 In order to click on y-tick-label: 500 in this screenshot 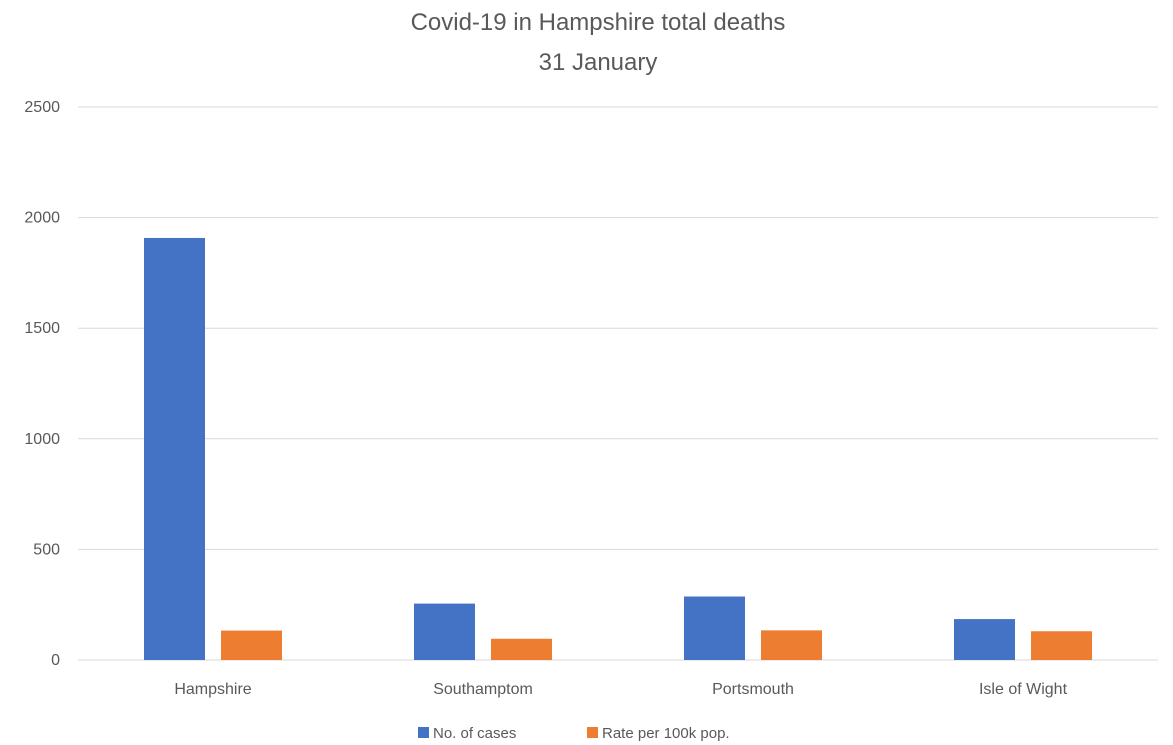, I will do `click(46, 549)`.